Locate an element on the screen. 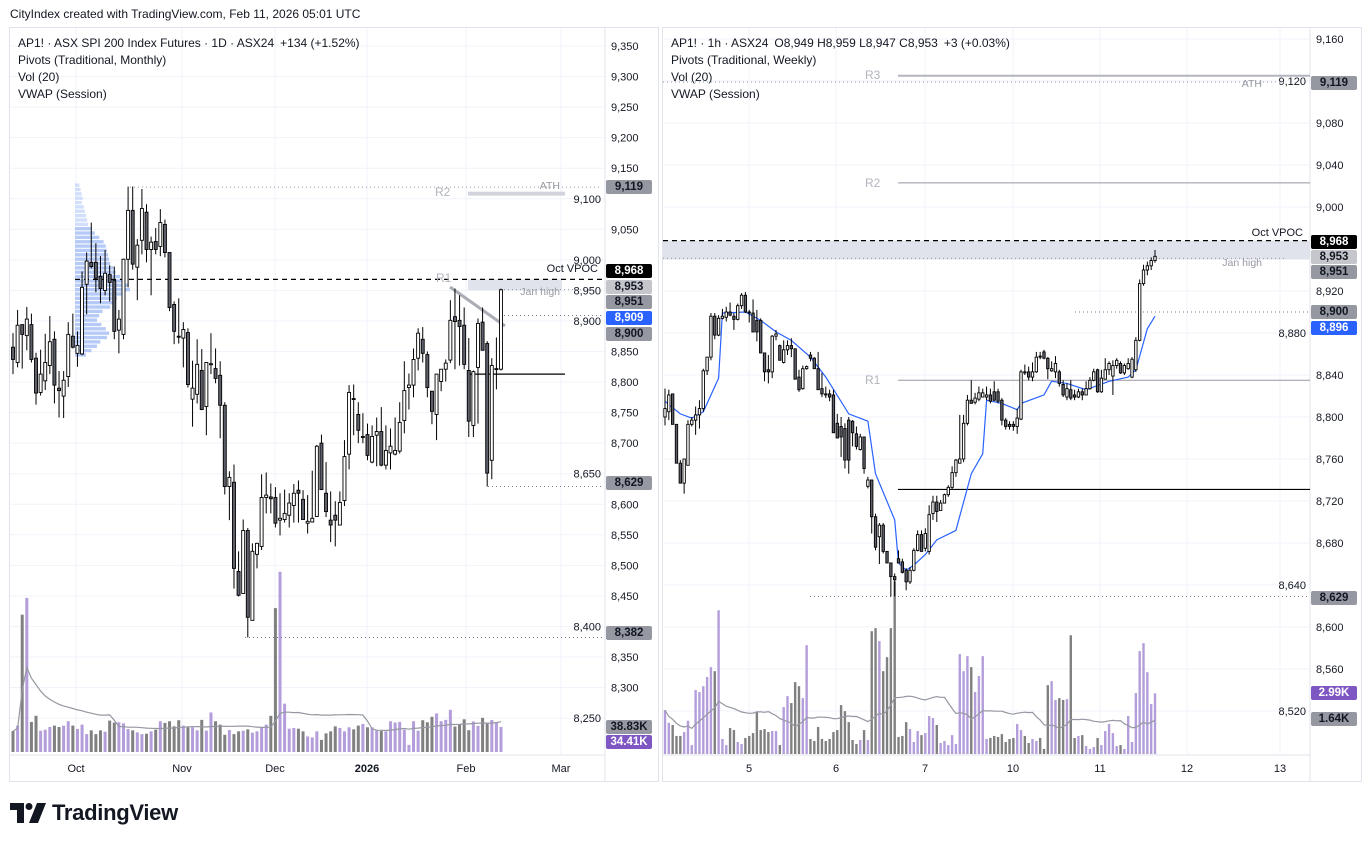  price-tick-label: 9,040 is located at coordinates (1330, 166).